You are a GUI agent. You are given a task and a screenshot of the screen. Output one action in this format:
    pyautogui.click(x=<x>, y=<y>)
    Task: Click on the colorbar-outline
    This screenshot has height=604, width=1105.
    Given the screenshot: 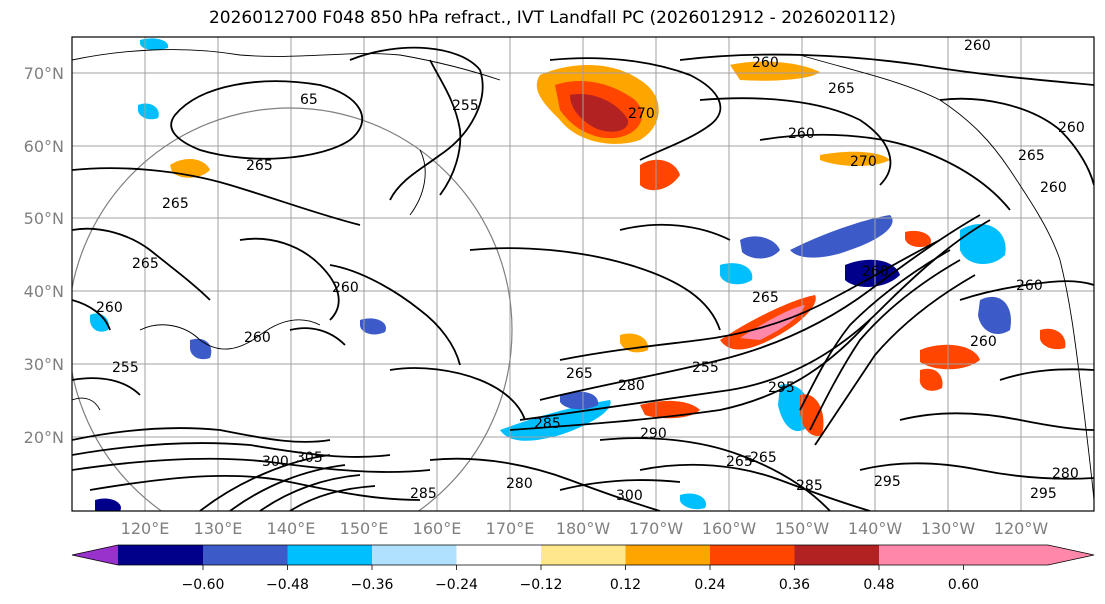 What is the action you would take?
    pyautogui.click(x=583, y=555)
    